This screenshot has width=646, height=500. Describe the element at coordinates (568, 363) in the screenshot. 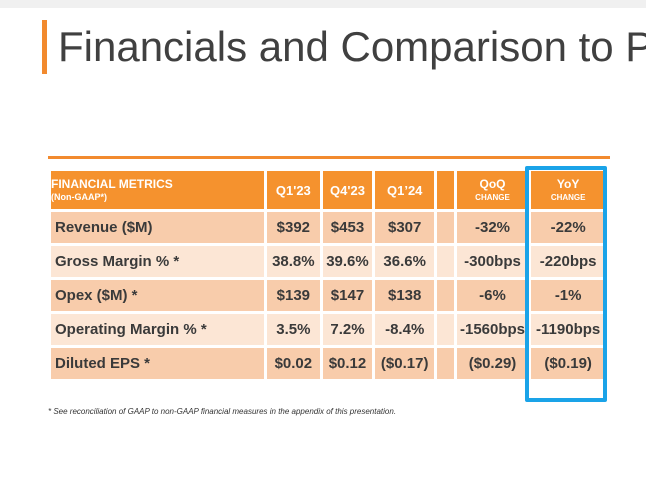

I see `cell-yoy: ($0.19)` at that location.